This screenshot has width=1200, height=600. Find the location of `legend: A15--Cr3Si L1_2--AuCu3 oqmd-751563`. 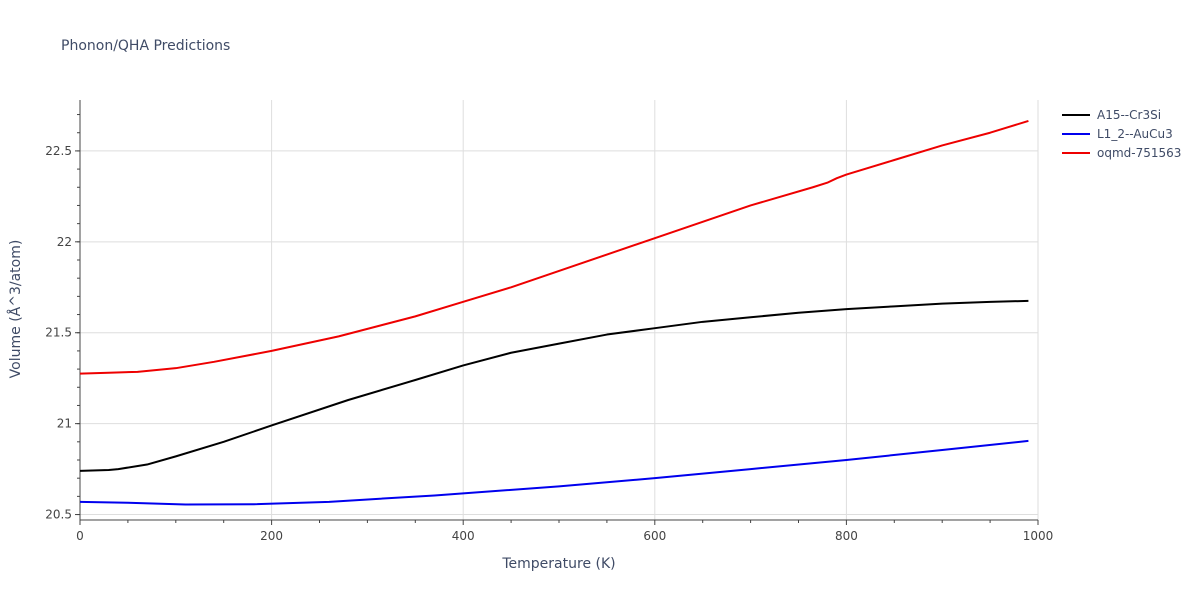

legend: A15--Cr3Si L1_2--AuCu3 oqmd-751563 is located at coordinates (1121, 134).